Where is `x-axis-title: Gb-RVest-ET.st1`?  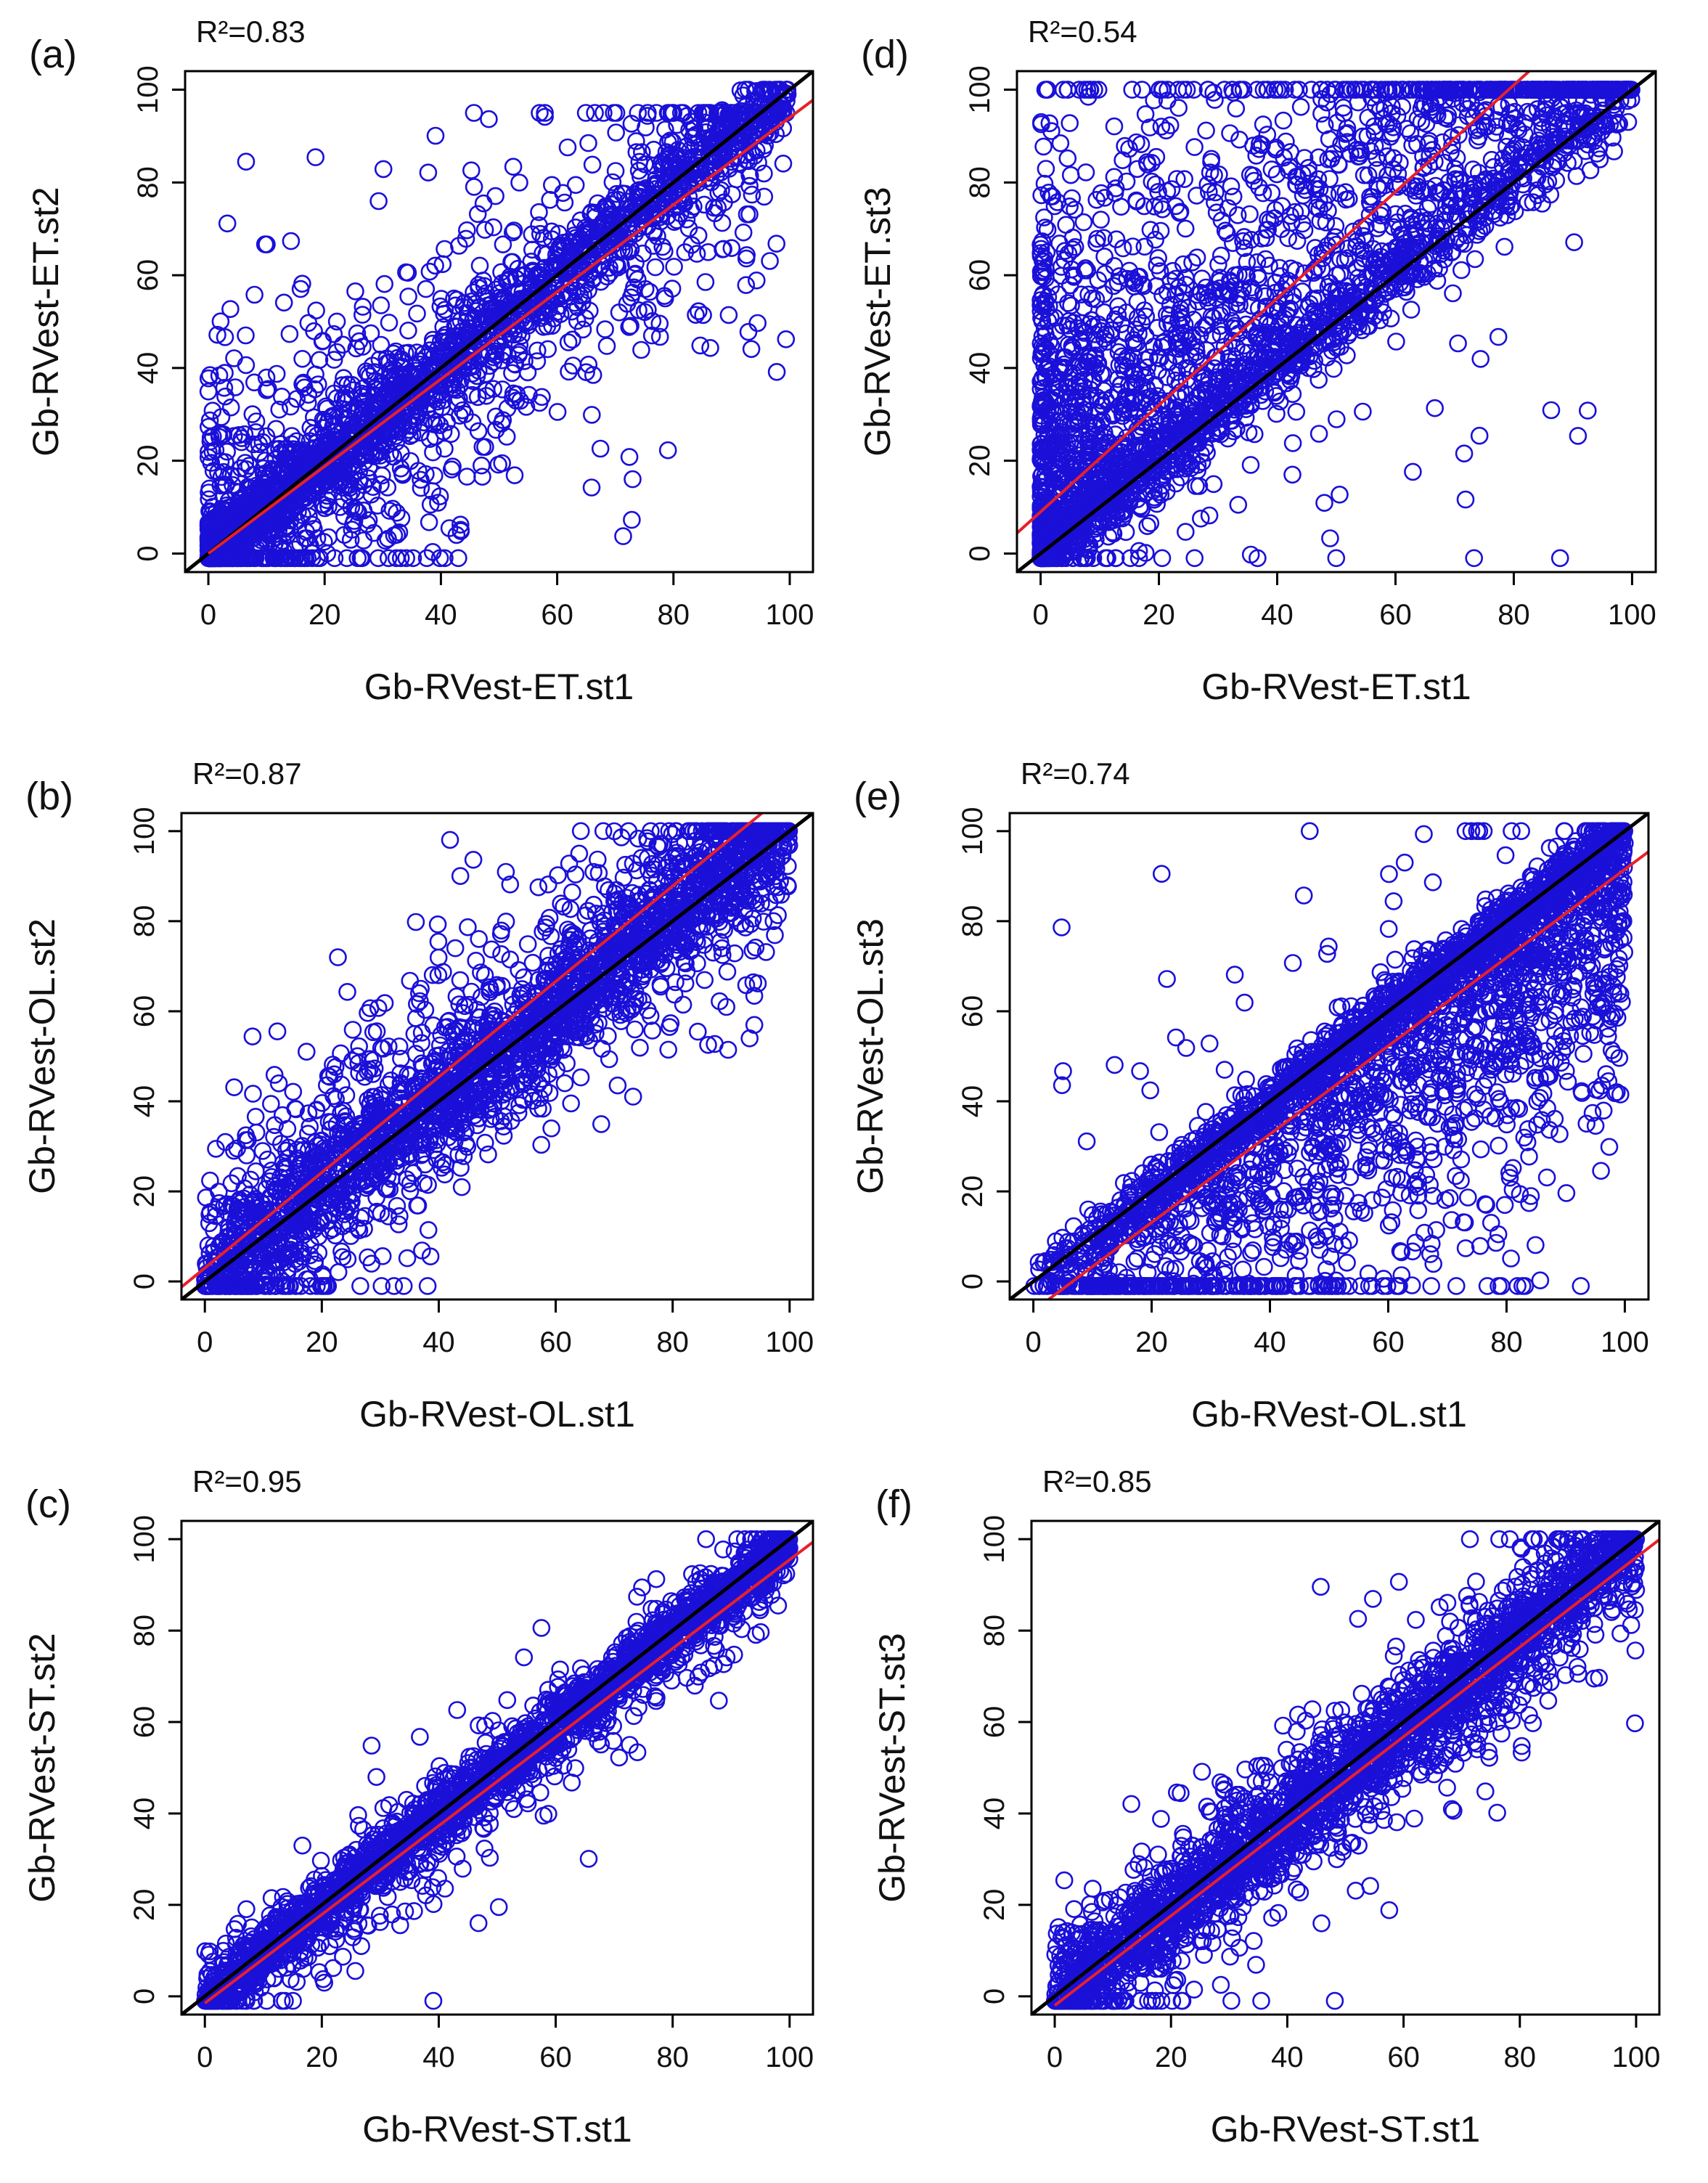
x-axis-title: Gb-RVest-ET.st1 is located at coordinates (499, 687).